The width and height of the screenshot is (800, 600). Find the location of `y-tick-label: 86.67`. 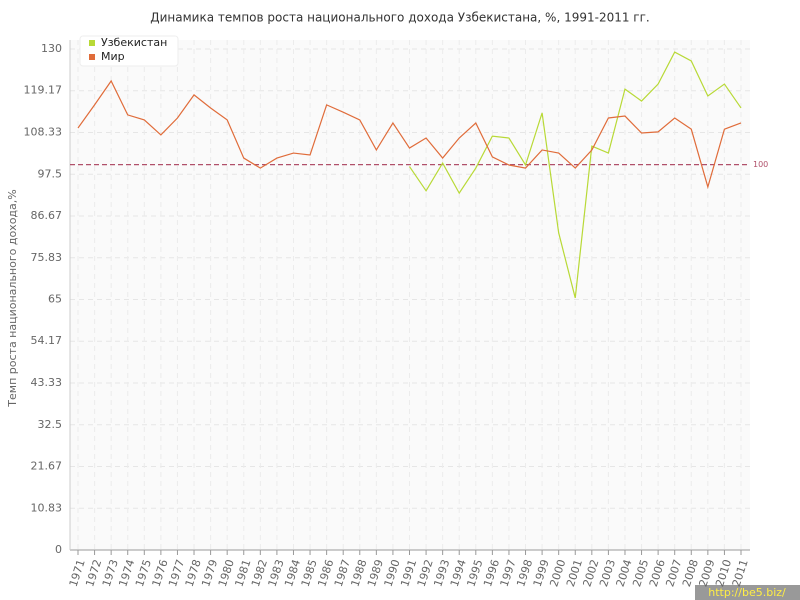

y-tick-label: 86.67 is located at coordinates (47, 215).